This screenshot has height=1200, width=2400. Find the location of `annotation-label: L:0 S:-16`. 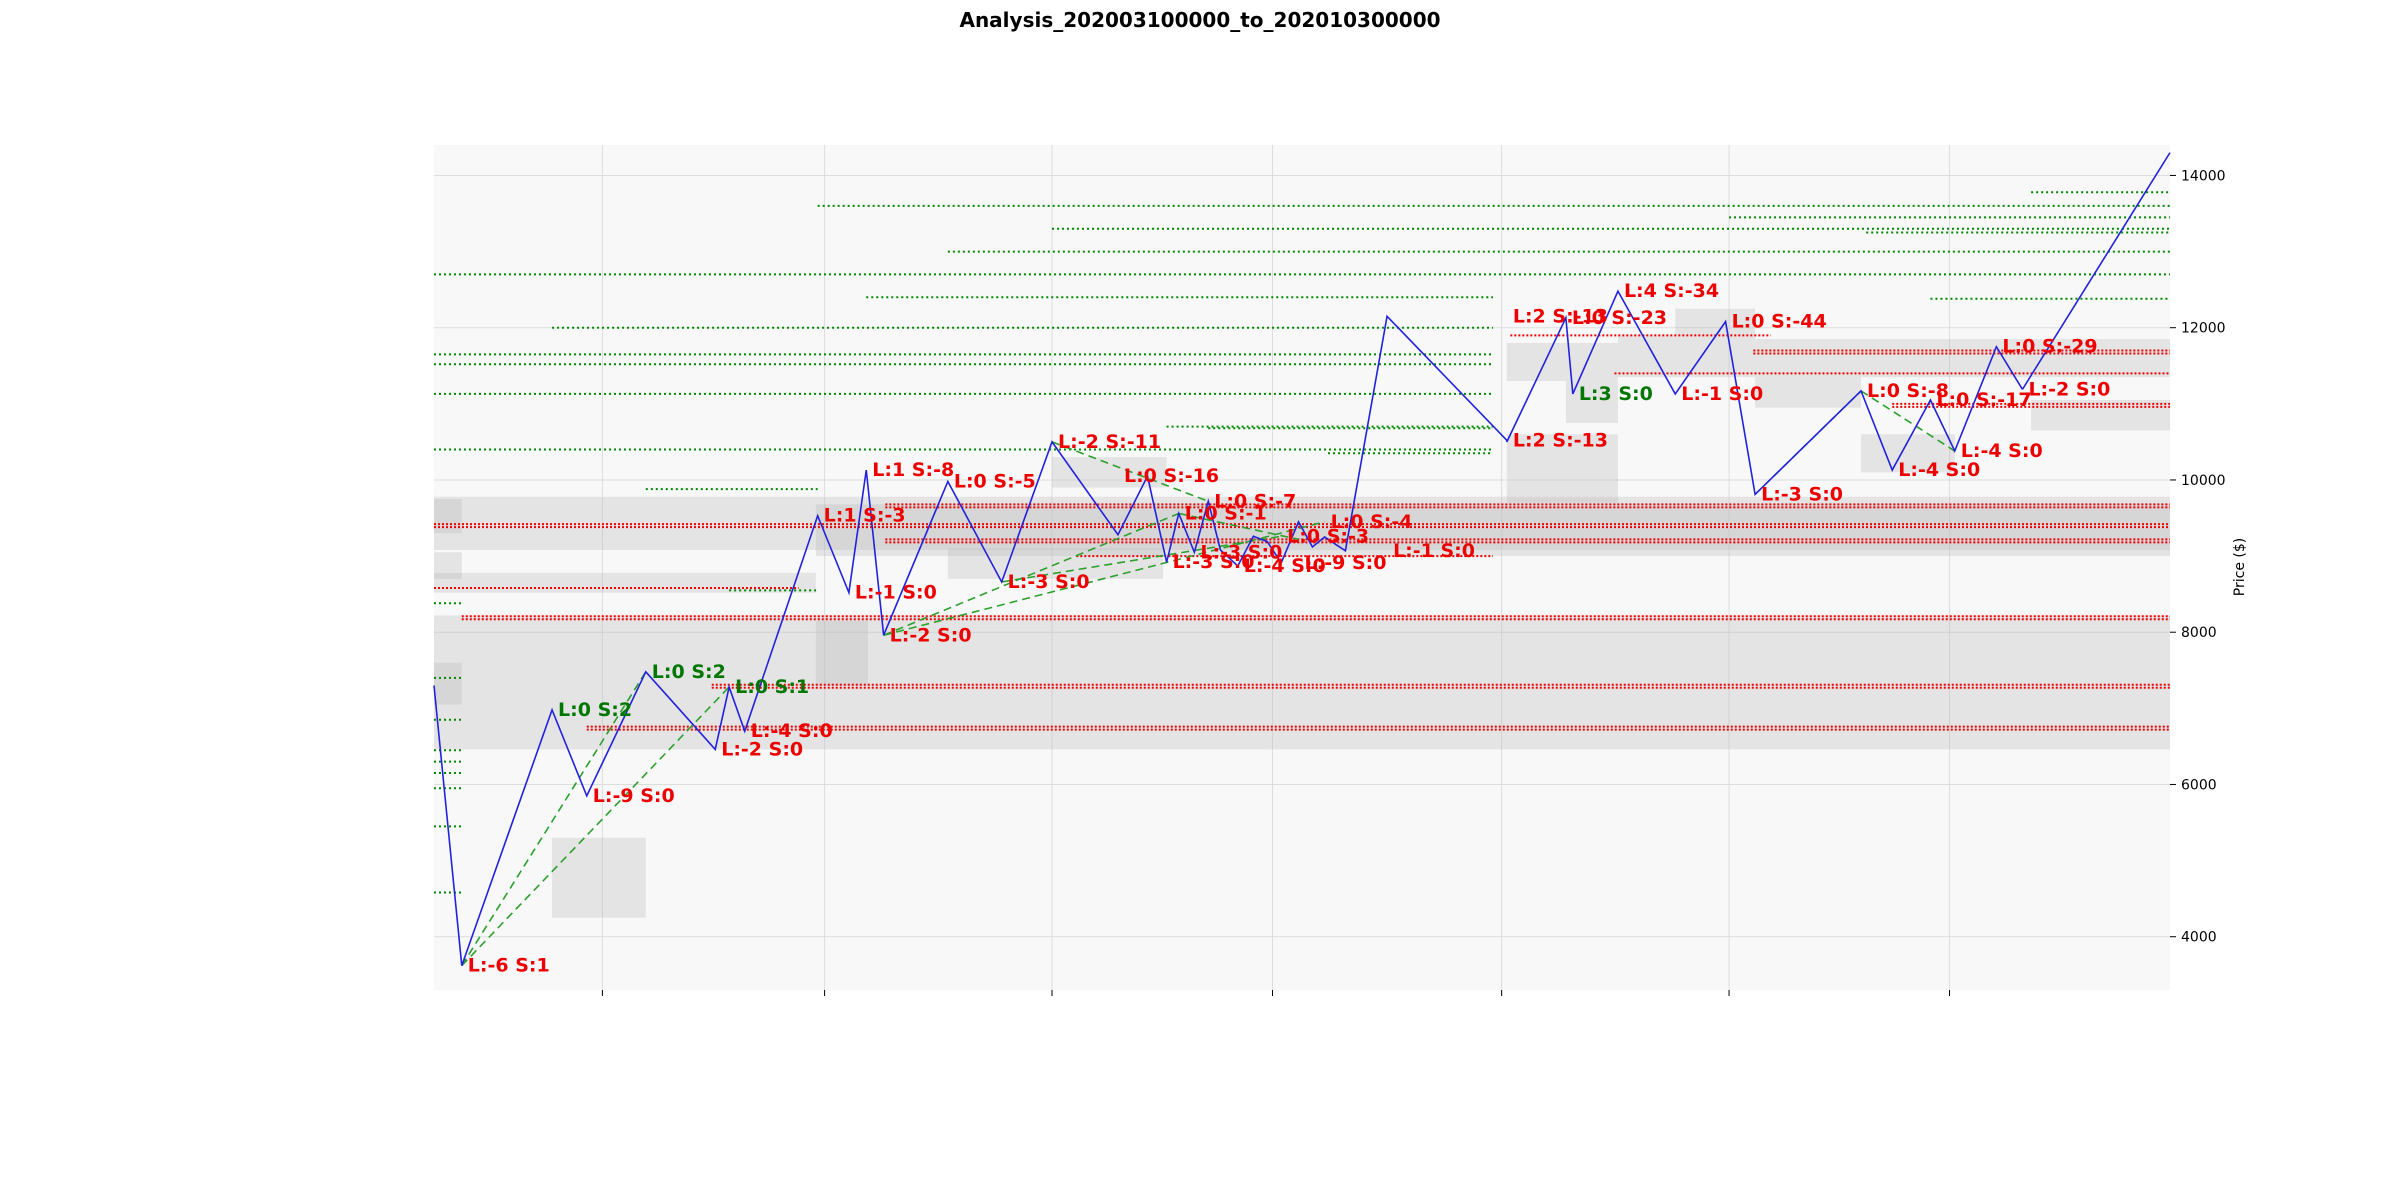

annotation-label: L:0 S:-16 is located at coordinates (1171, 476).